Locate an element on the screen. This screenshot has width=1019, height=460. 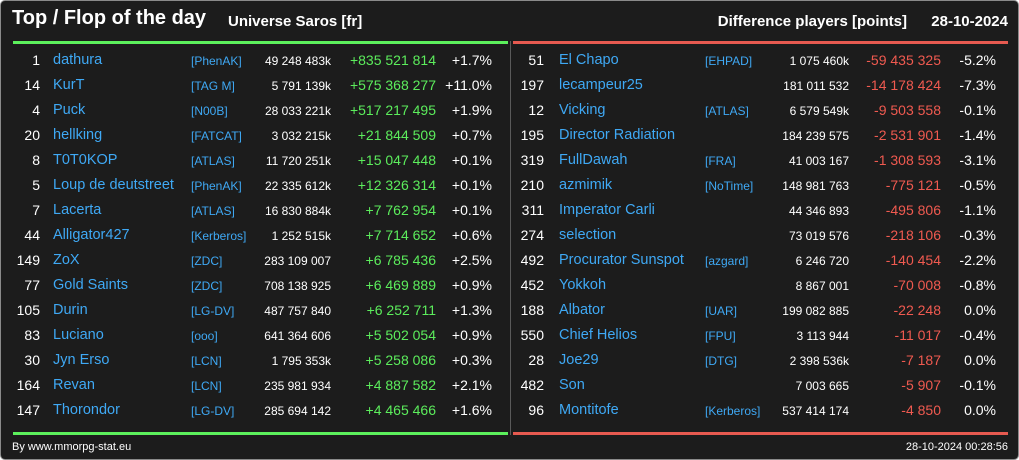
table-row: 274 selection 73 019 576 -218 106 -0.3% is located at coordinates (760, 235).